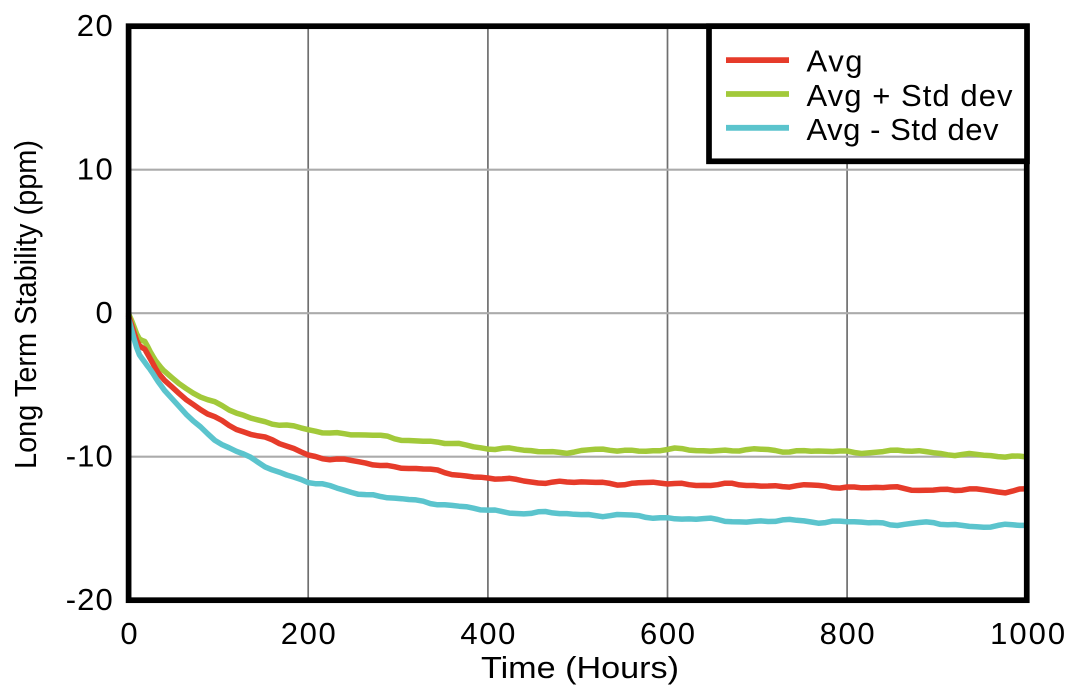  Describe the element at coordinates (89, 456) in the screenshot. I see `svg-text: -10` at that location.